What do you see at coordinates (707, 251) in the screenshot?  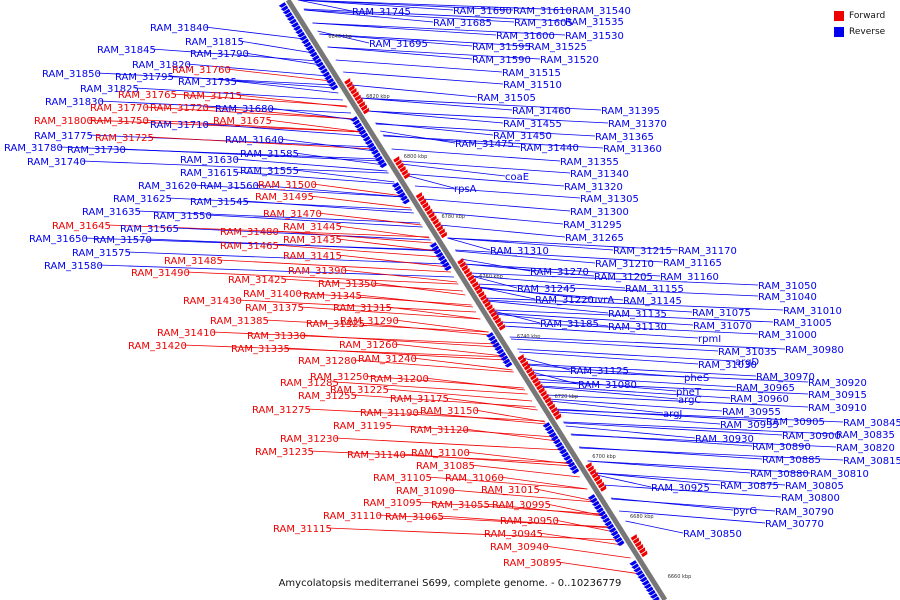 I see `gene-label: RAM_31170` at bounding box center [707, 251].